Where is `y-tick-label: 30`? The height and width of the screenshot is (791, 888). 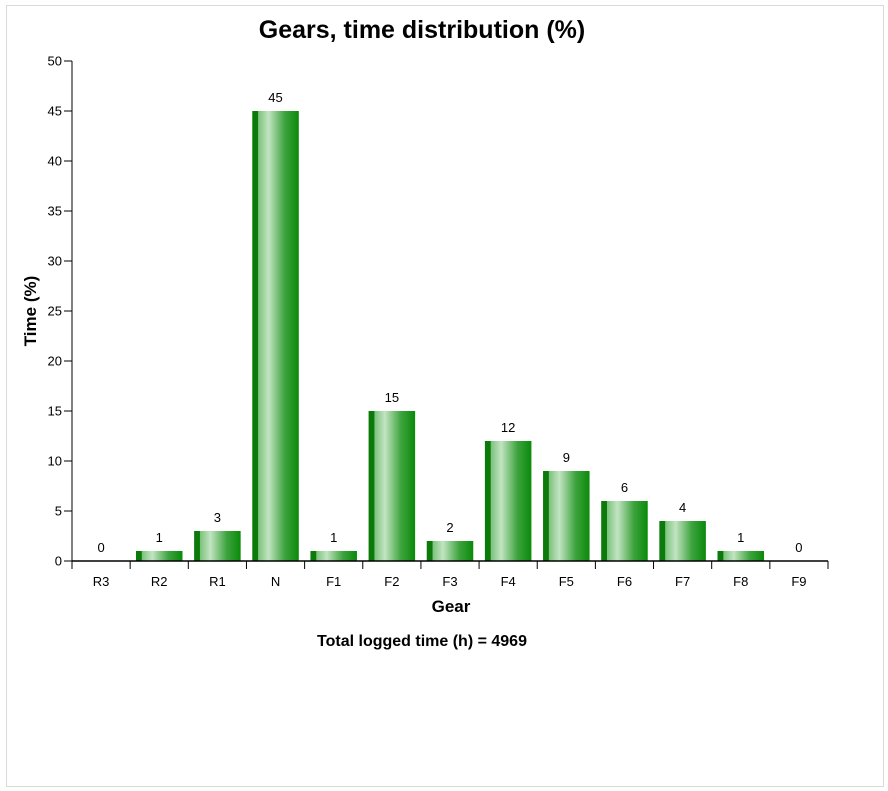 y-tick-label: 30 is located at coordinates (55, 261).